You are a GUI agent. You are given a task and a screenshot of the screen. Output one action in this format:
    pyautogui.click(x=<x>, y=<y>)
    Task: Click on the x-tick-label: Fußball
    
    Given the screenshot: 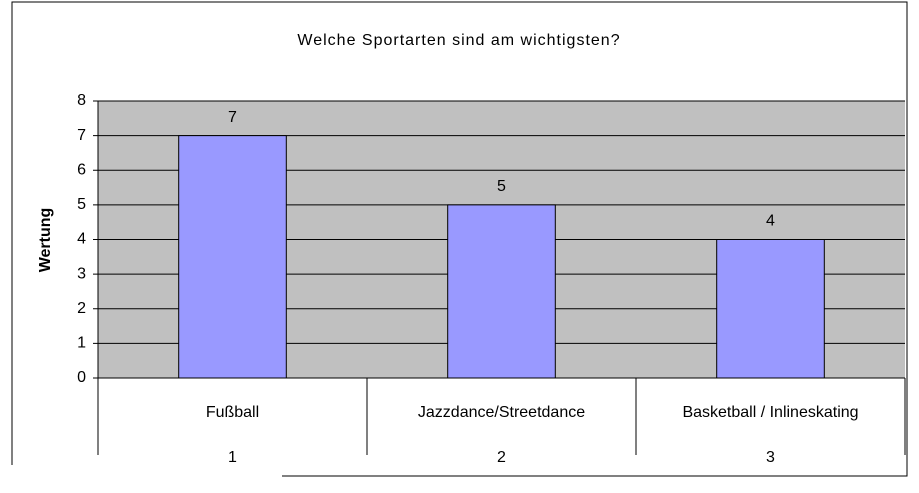 What is the action you would take?
    pyautogui.click(x=232, y=412)
    